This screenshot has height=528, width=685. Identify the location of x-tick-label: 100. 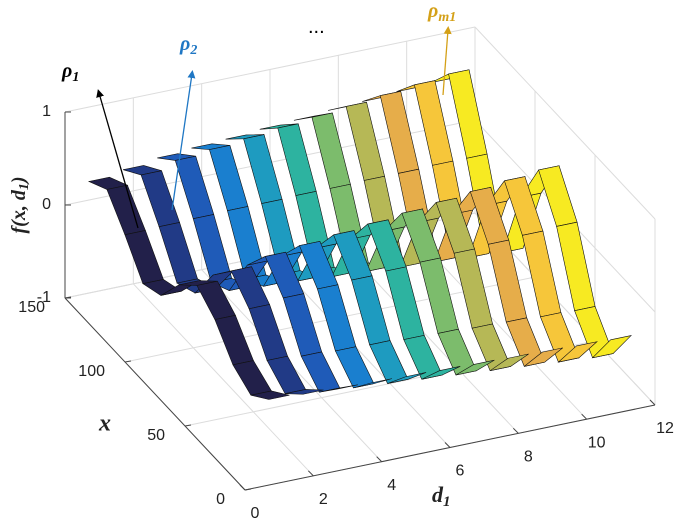
(91, 371).